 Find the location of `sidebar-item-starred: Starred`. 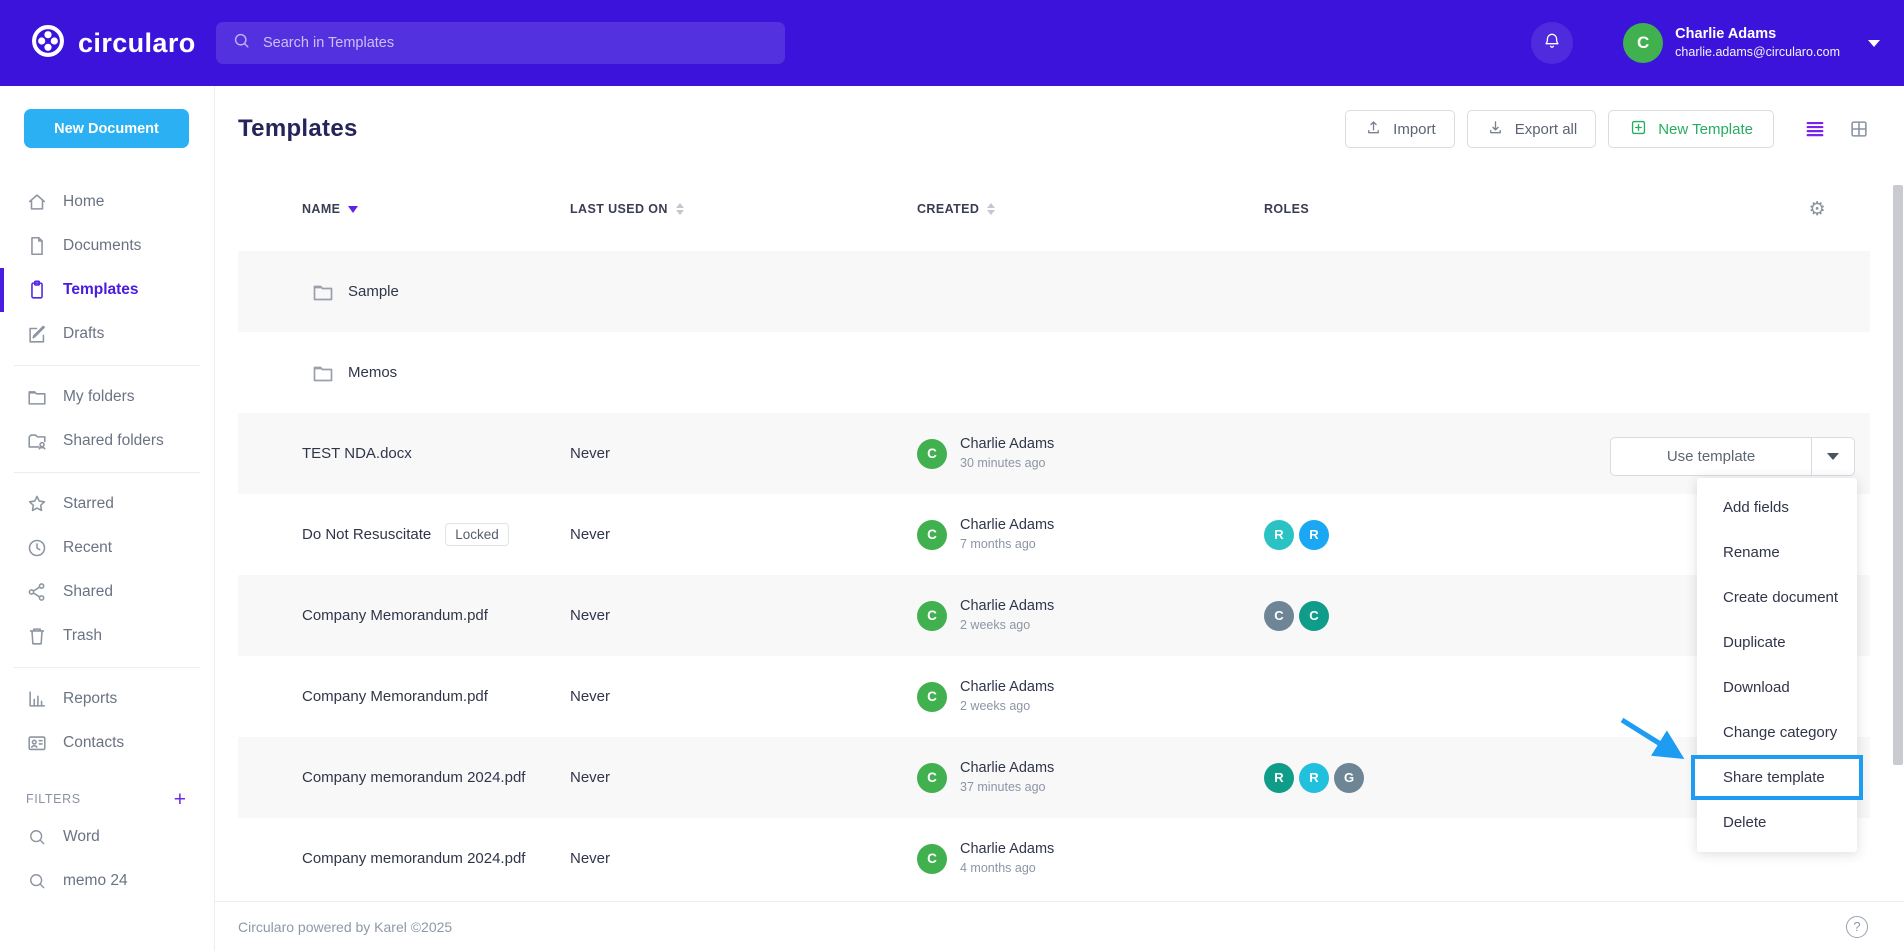

sidebar-item-starred: Starred is located at coordinates (107, 504).